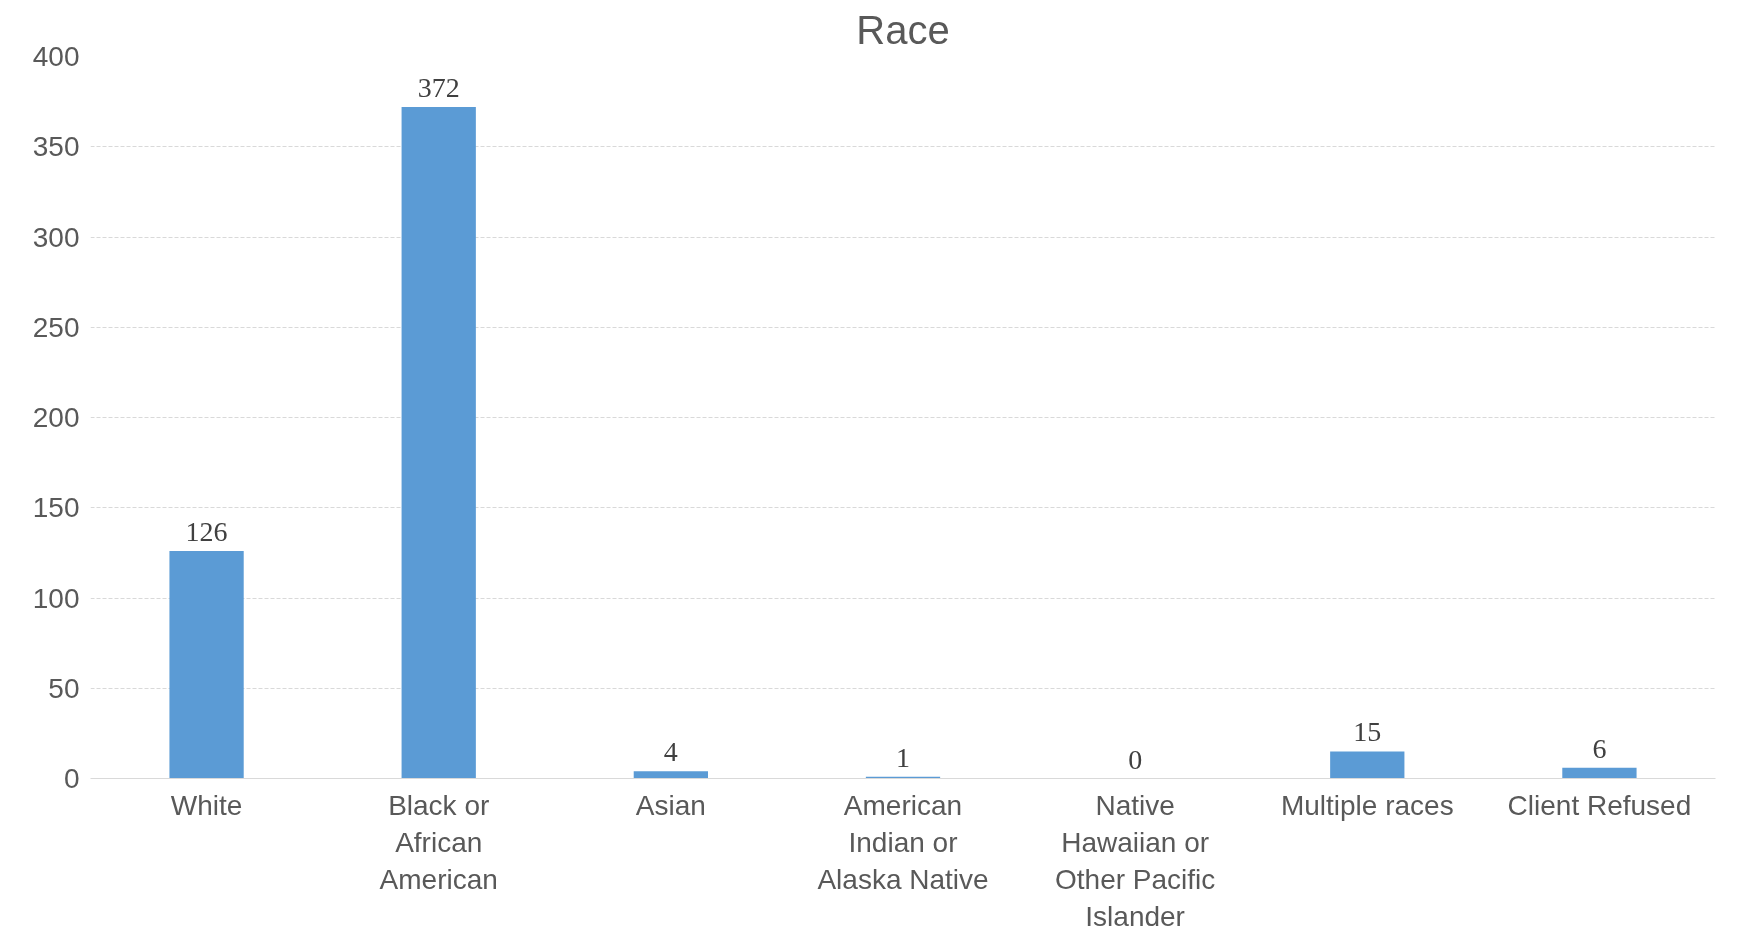 This screenshot has height=950, width=1737. Describe the element at coordinates (206, 532) in the screenshot. I see `data-label: 126` at that location.